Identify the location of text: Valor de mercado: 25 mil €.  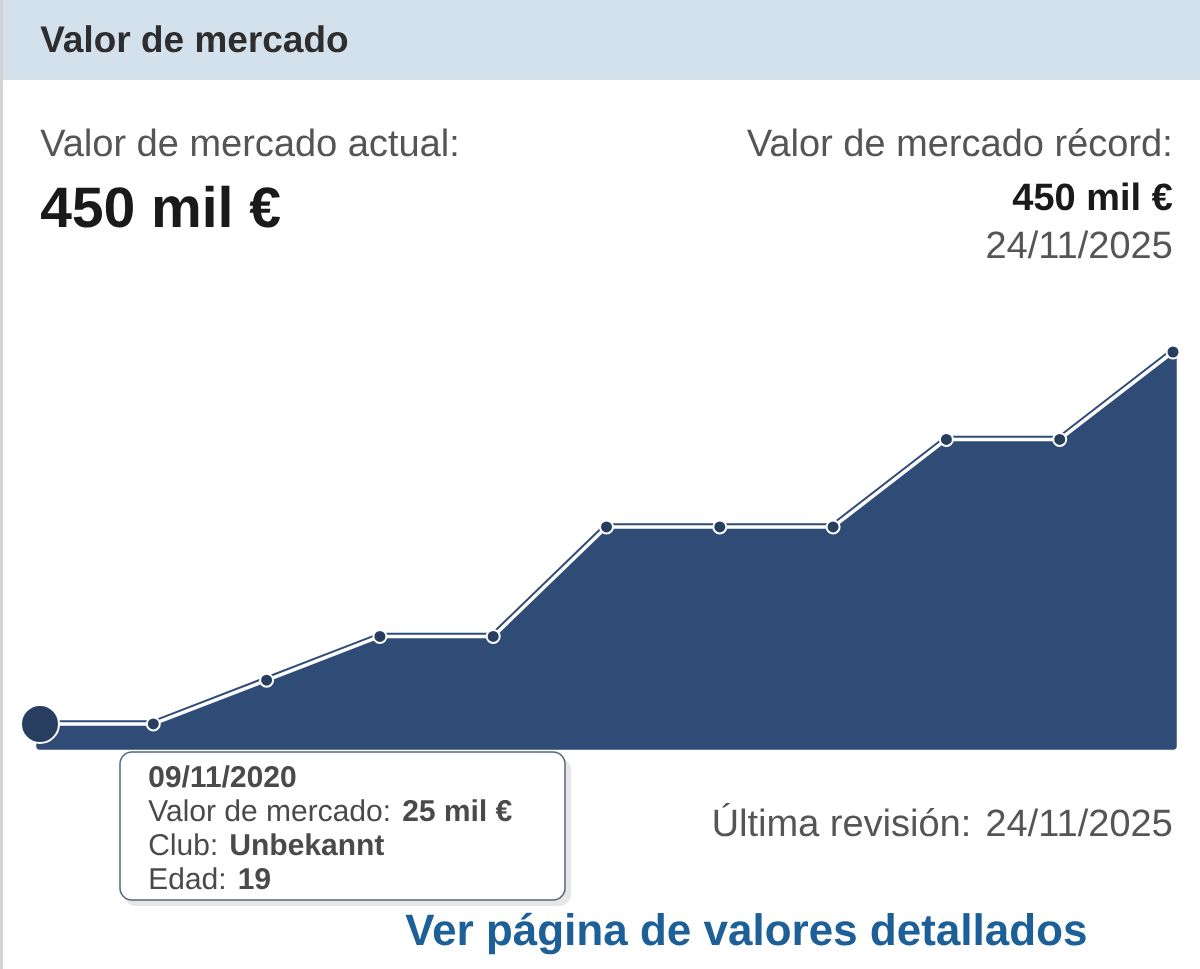
(330, 810).